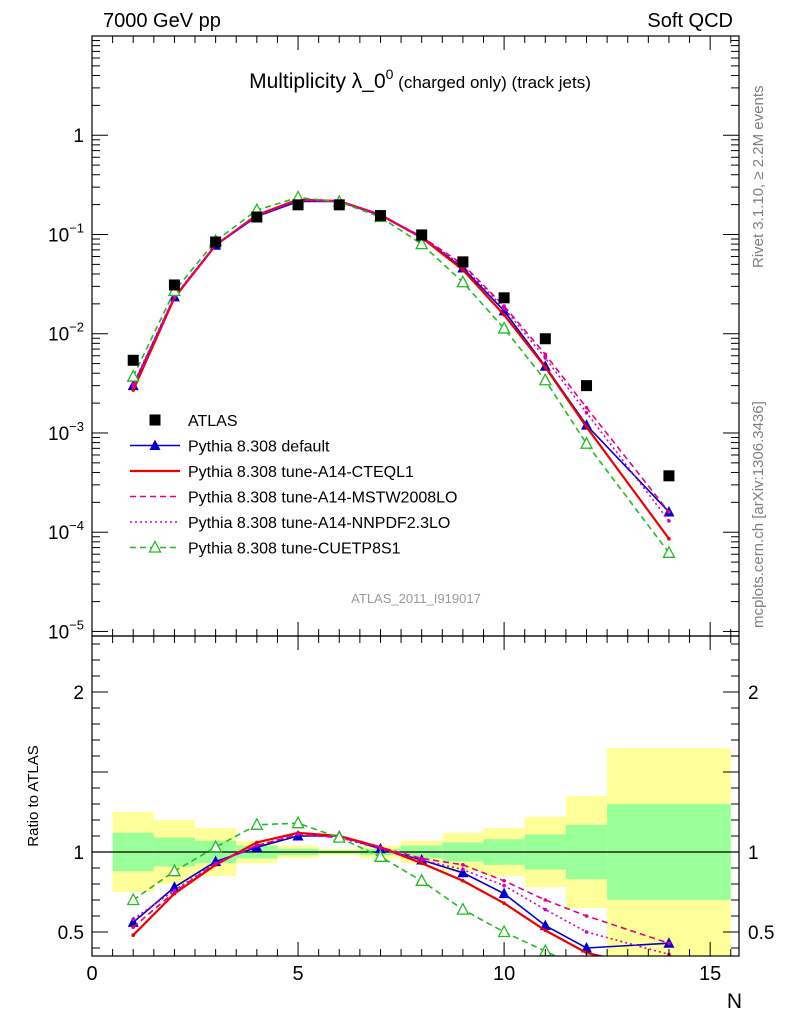 Image resolution: width=786 pixels, height=1024 pixels. I want to click on ratio-ylabel: Ratio to ATLAS, so click(33, 795).